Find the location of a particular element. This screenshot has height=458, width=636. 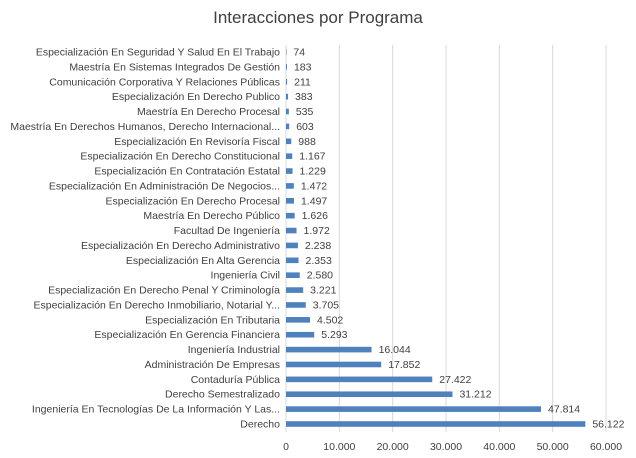

category-label: Facultad De Ingeniería is located at coordinates (227, 231).